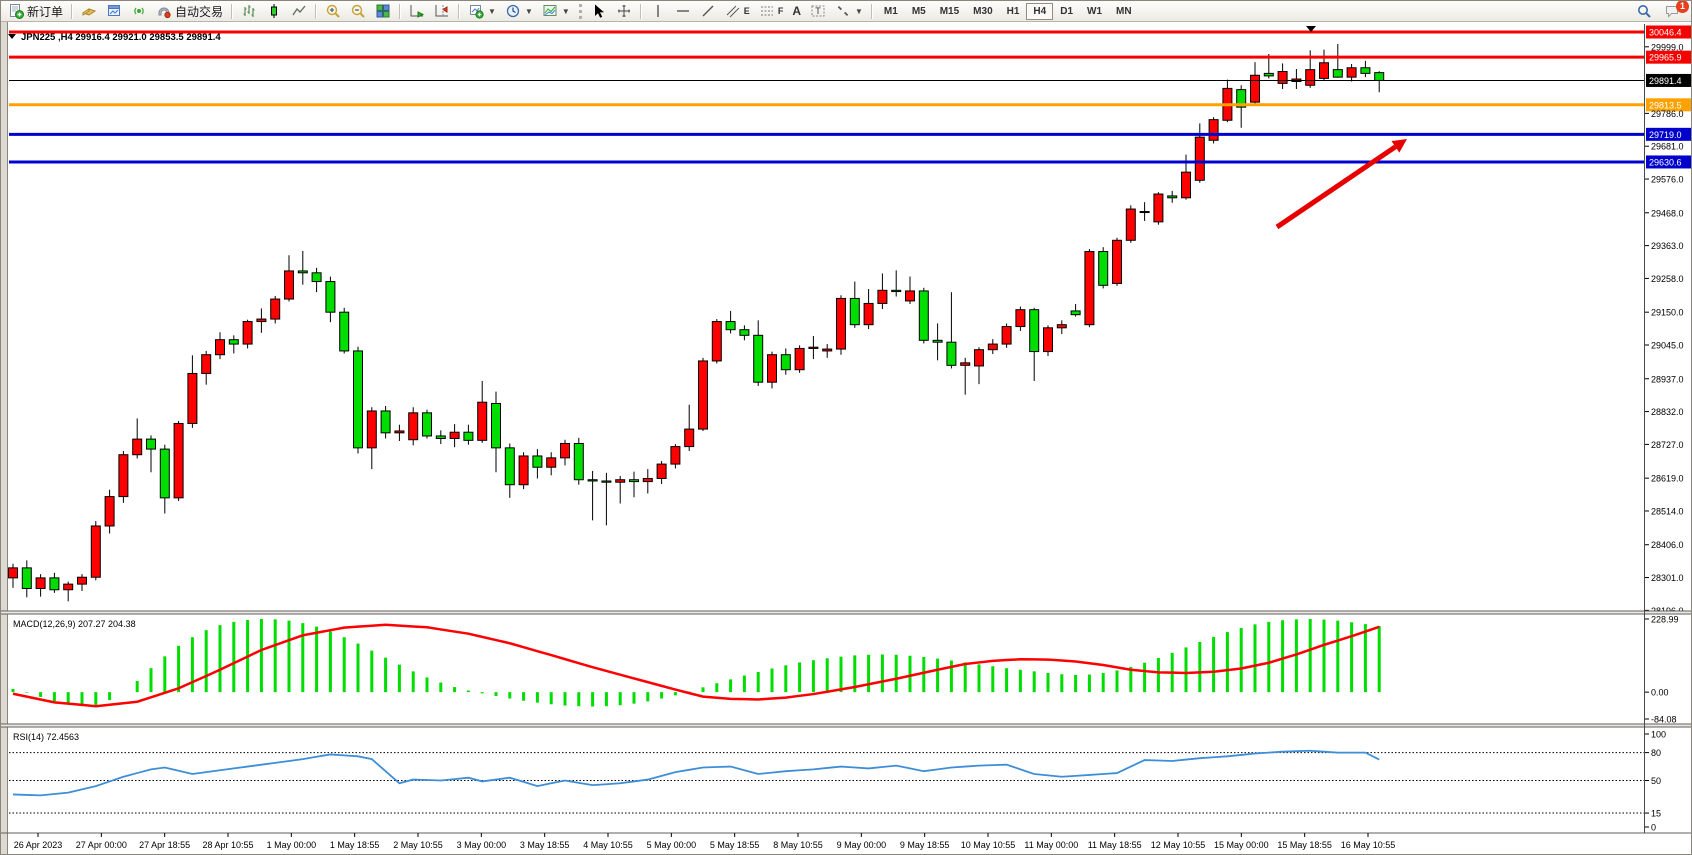 Image resolution: width=1692 pixels, height=855 pixels. Describe the element at coordinates (658, 11) in the screenshot. I see `vertical-line-button` at that location.